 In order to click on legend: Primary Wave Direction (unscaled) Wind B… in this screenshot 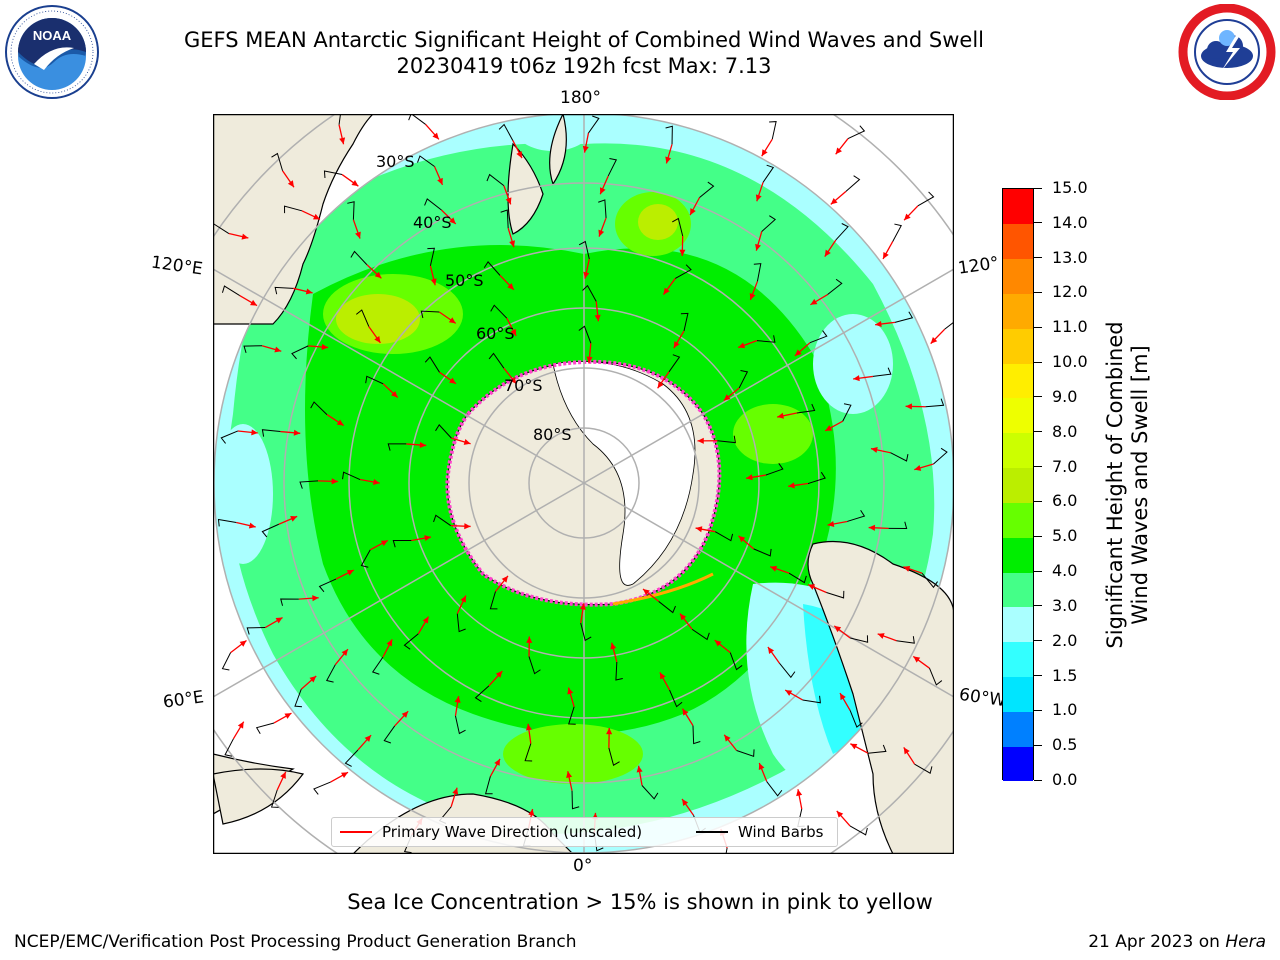, I will do `click(584, 832)`.